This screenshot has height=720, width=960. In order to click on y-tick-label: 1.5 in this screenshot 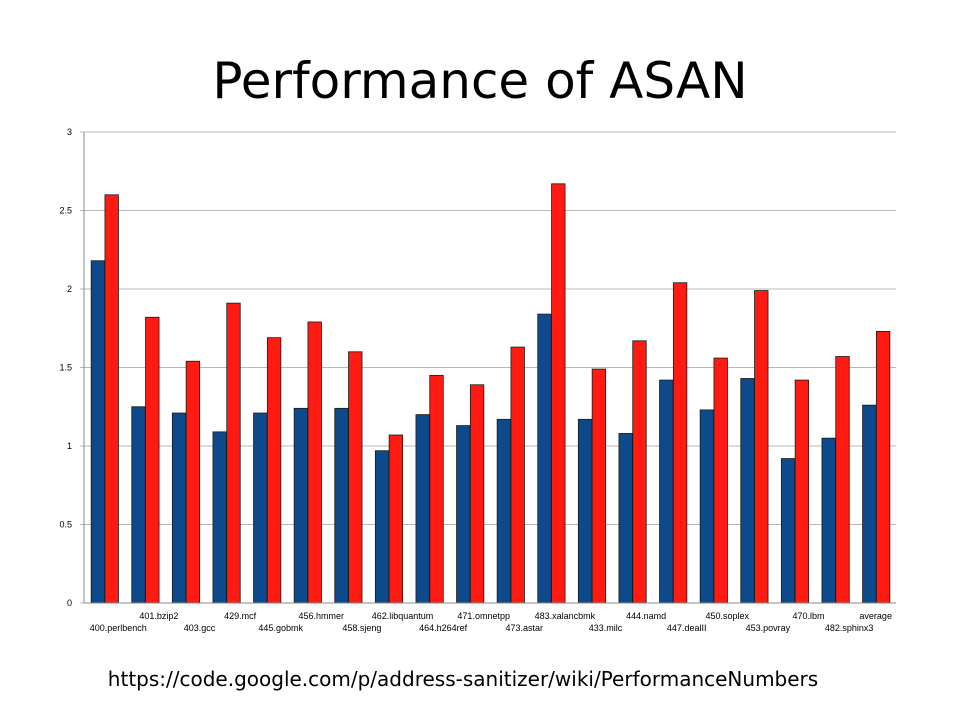, I will do `click(65, 368)`.